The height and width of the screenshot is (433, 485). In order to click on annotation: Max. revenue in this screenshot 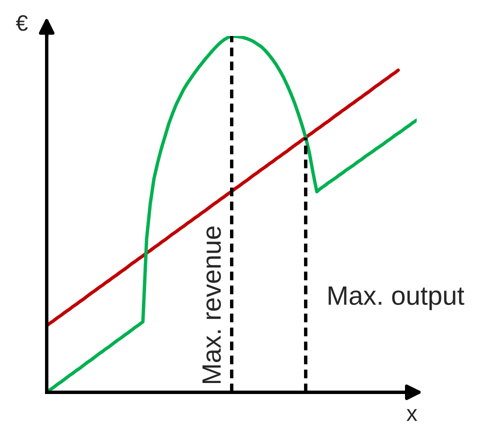, I will do `click(211, 305)`.